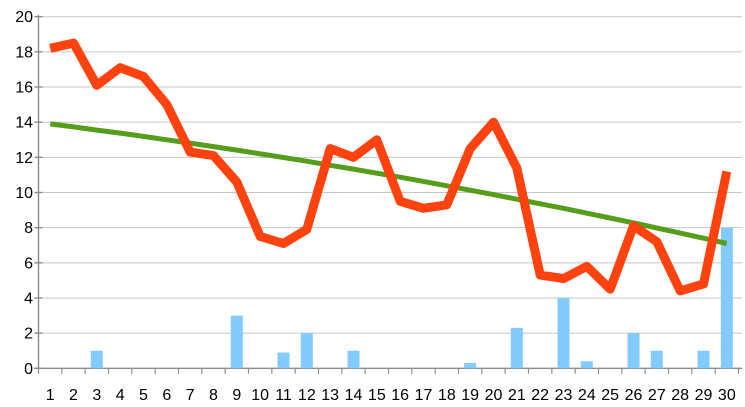 This screenshot has height=407, width=745. I want to click on x-axis-tick-label: 5, so click(143, 395).